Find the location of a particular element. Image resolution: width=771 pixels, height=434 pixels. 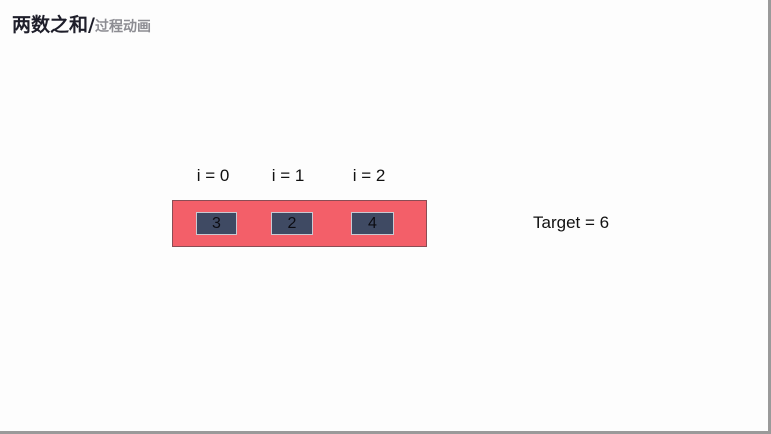

array-cell-1: 2 is located at coordinates (292, 223).